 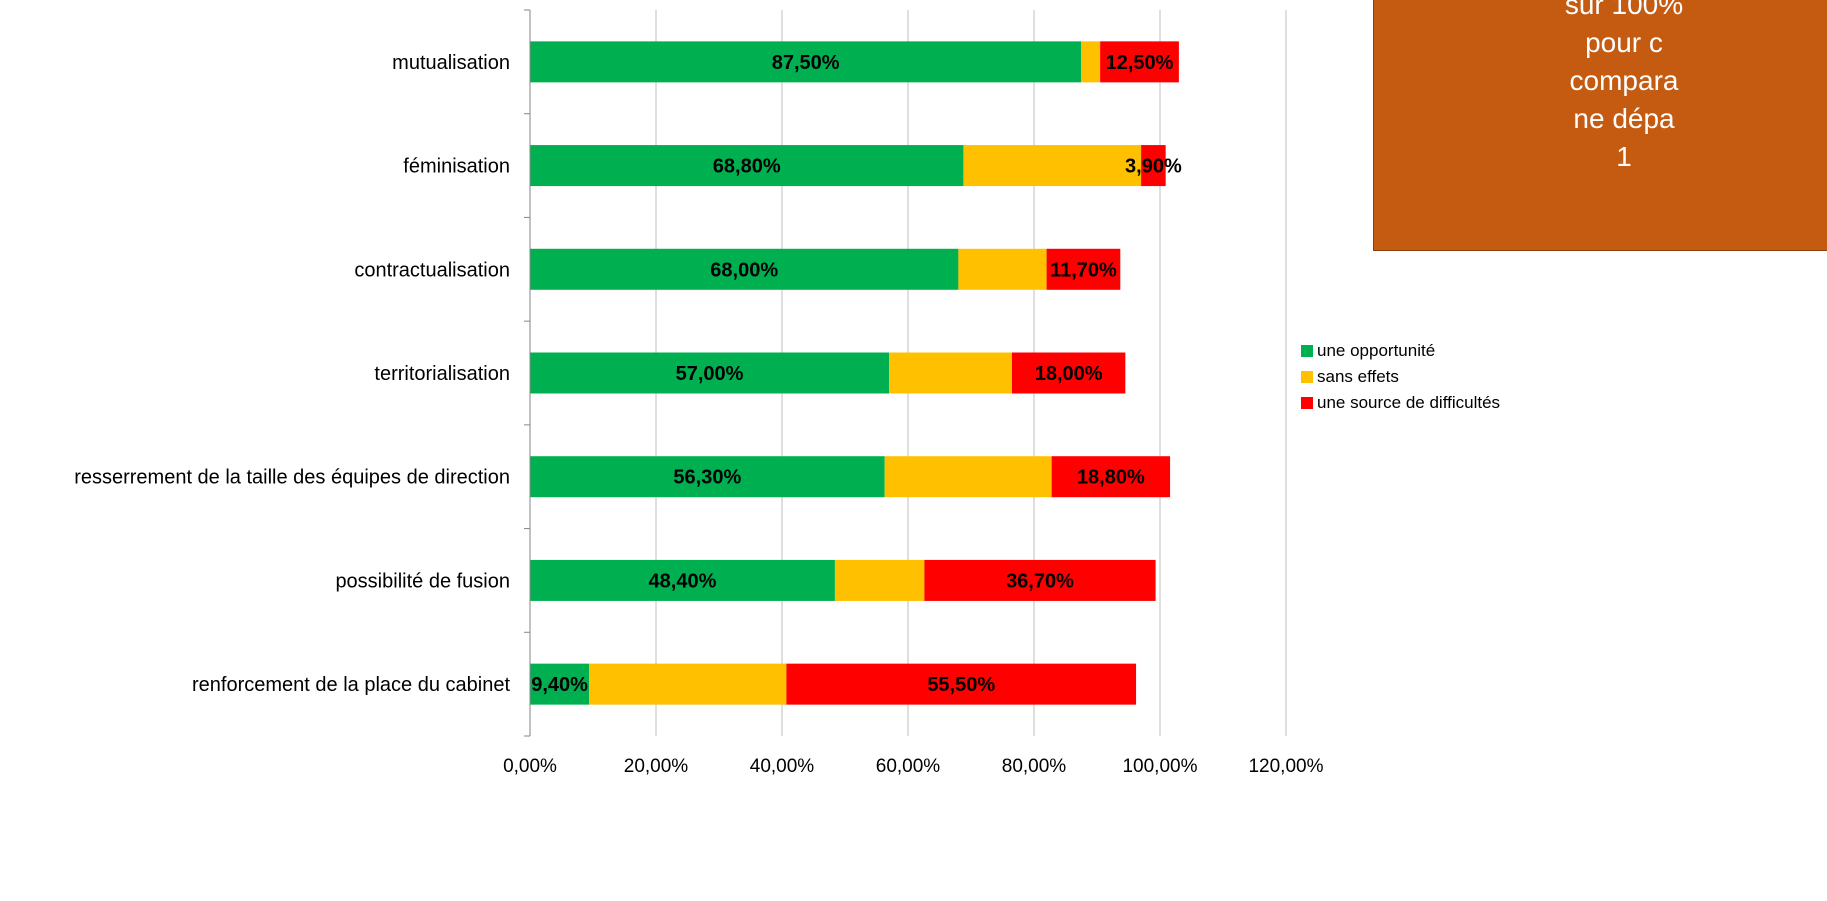 I want to click on category-label: mutualisation, so click(x=451, y=63).